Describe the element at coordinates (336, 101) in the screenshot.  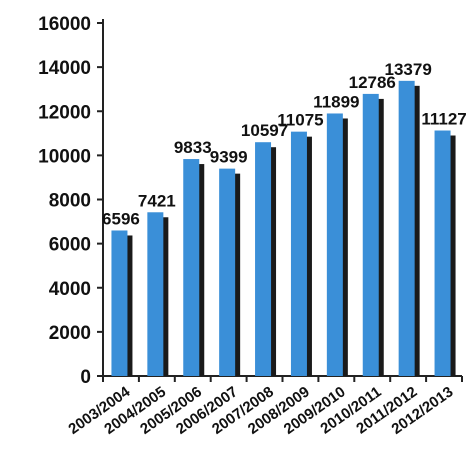
I see `data-label: 11899` at that location.